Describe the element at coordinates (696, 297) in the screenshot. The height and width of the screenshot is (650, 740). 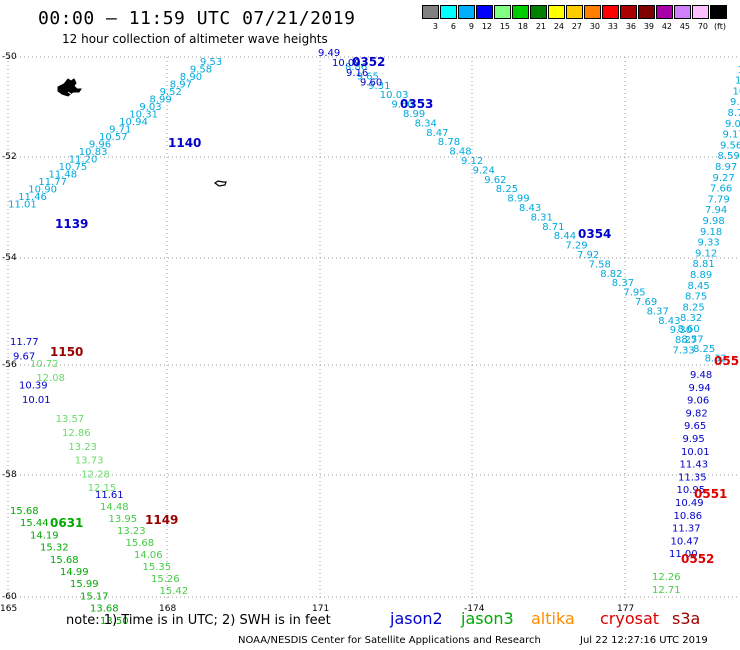
I see `swh-value: 8.75` at that location.